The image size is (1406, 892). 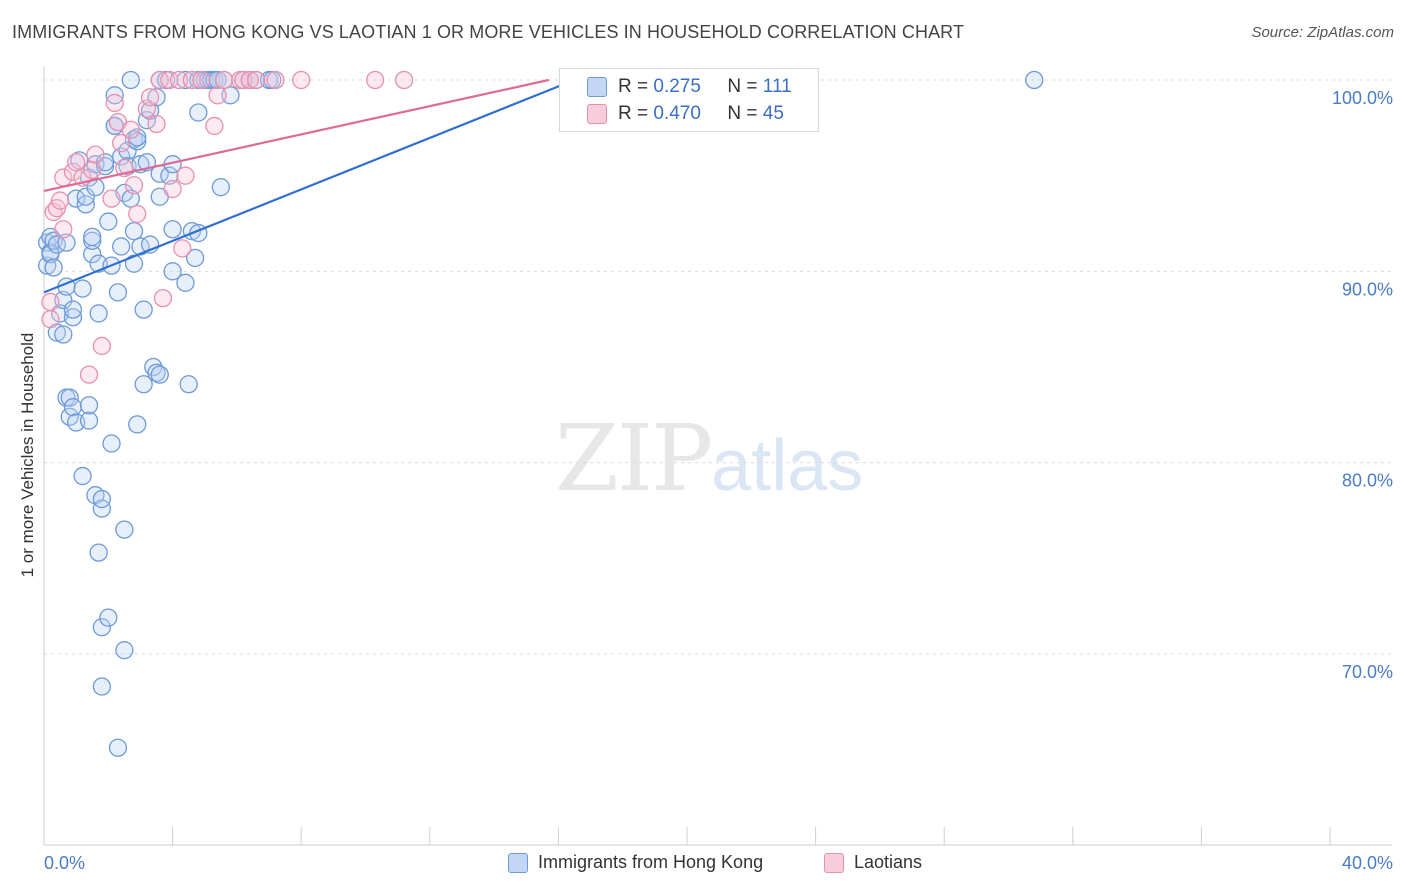 I want to click on watermark-zip: ZIP, so click(x=634, y=458).